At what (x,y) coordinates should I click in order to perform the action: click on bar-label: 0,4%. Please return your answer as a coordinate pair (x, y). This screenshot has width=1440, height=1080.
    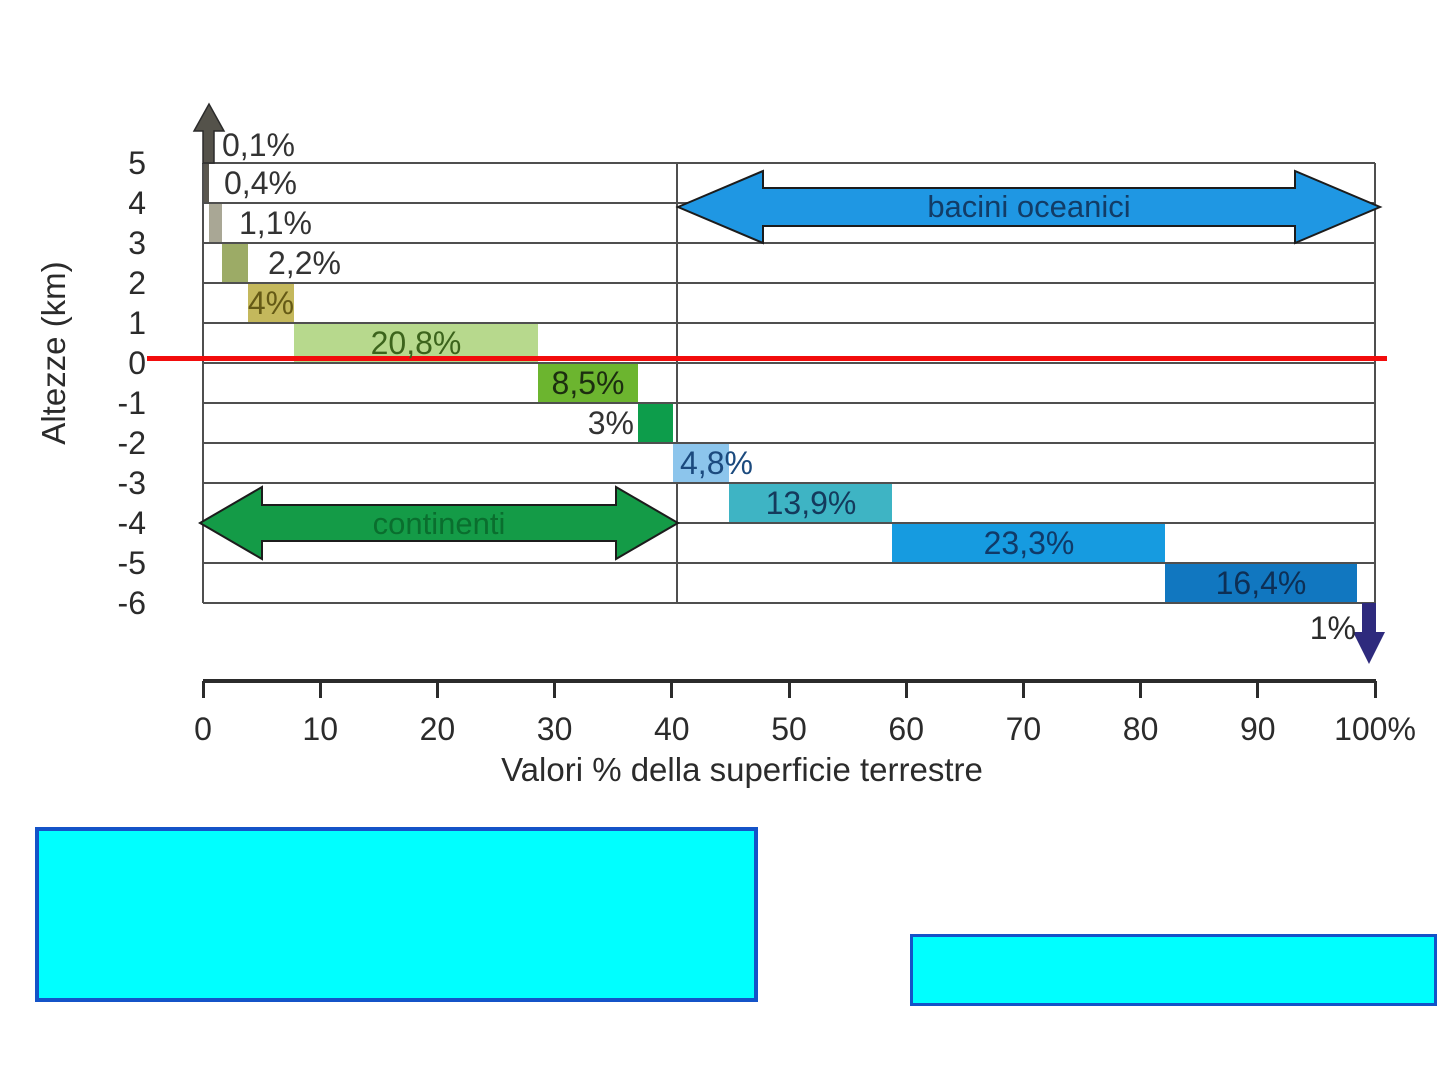
    Looking at the image, I should click on (260, 183).